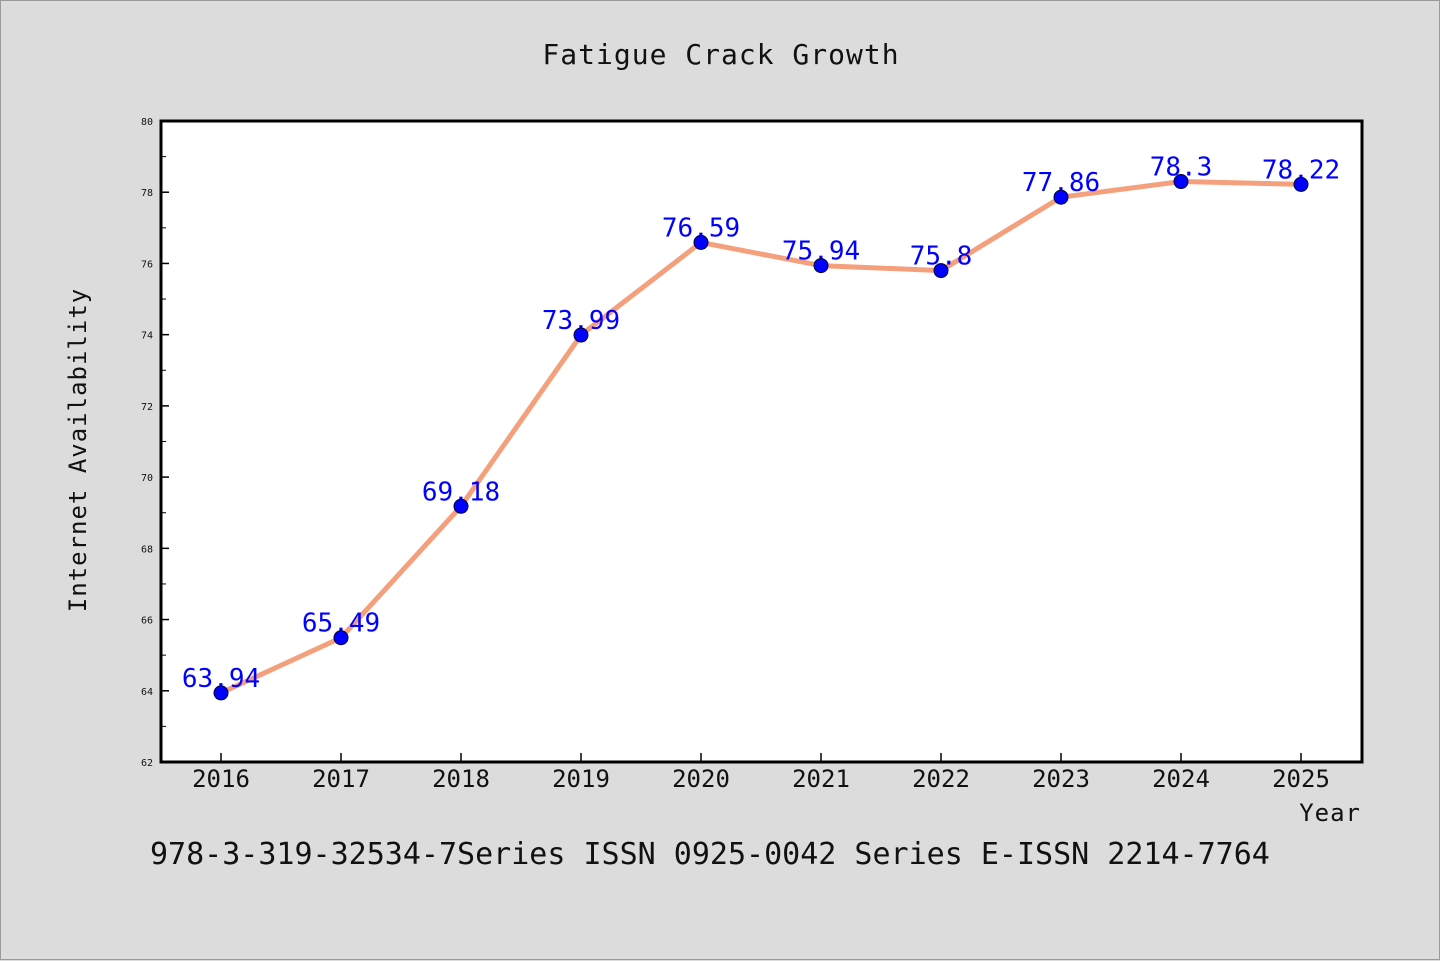 Image resolution: width=1440 pixels, height=961 pixels. I want to click on x-tick-label: 2022, so click(941, 779).